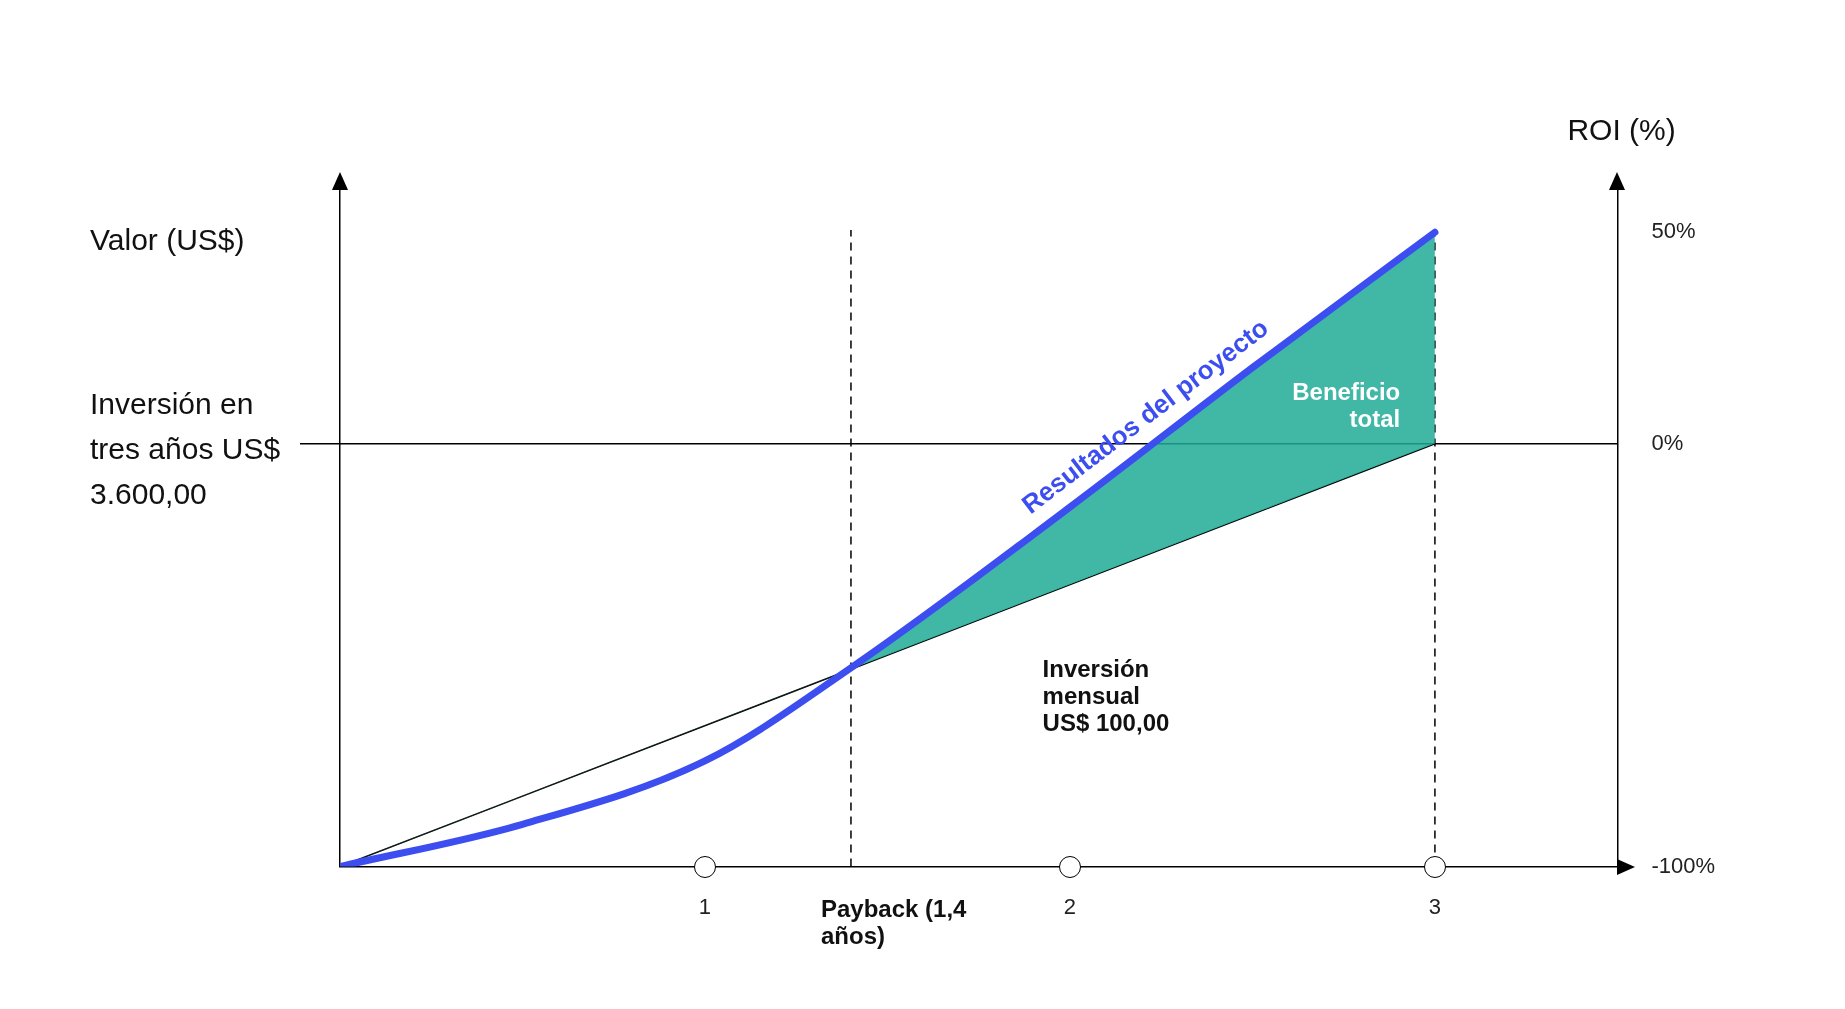 This screenshot has height=1009, width=1845. What do you see at coordinates (167, 239) in the screenshot?
I see `y-axis-title: Valor (US$)` at bounding box center [167, 239].